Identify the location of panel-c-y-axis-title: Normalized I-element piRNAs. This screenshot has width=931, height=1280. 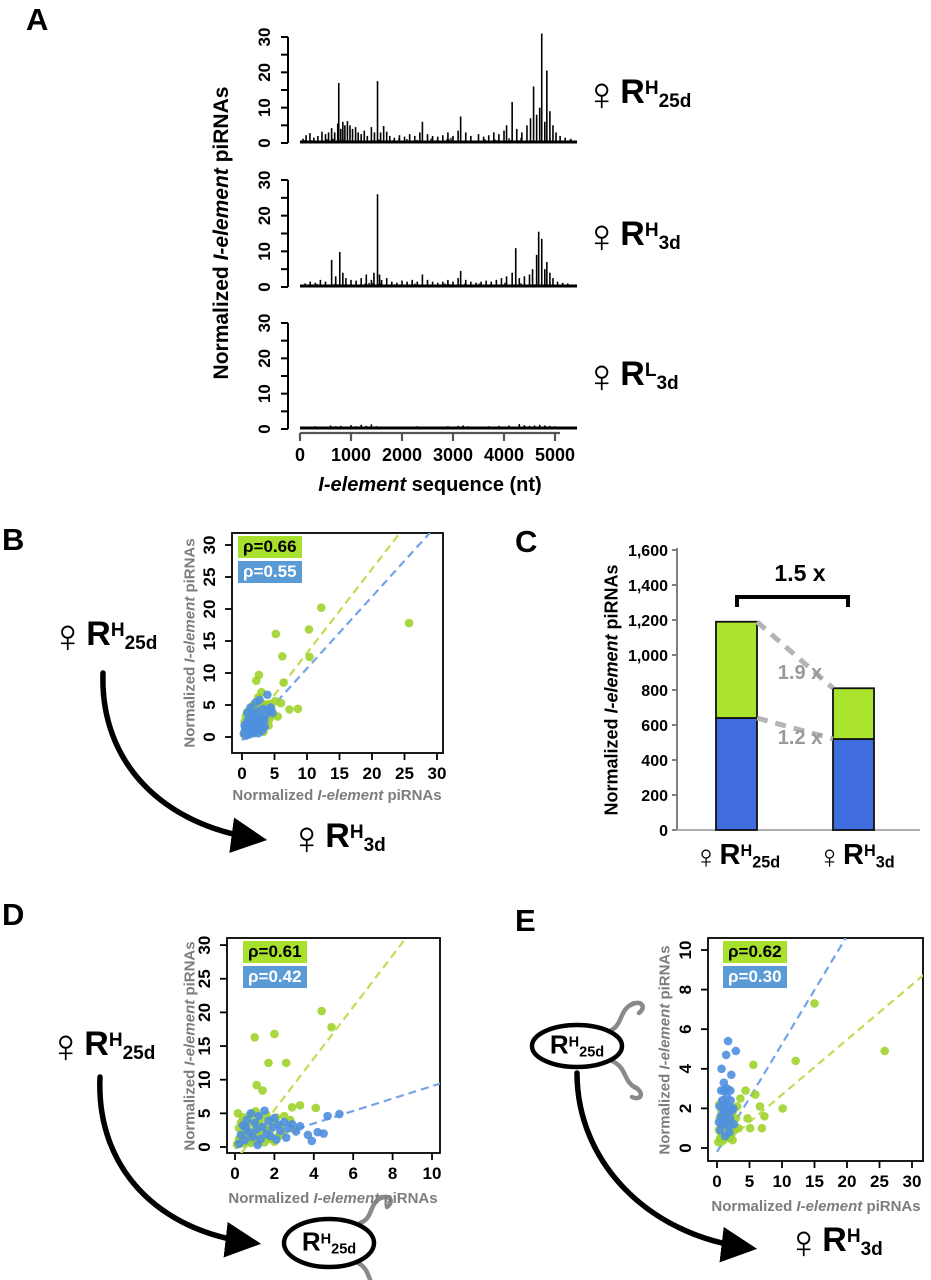
(611, 690).